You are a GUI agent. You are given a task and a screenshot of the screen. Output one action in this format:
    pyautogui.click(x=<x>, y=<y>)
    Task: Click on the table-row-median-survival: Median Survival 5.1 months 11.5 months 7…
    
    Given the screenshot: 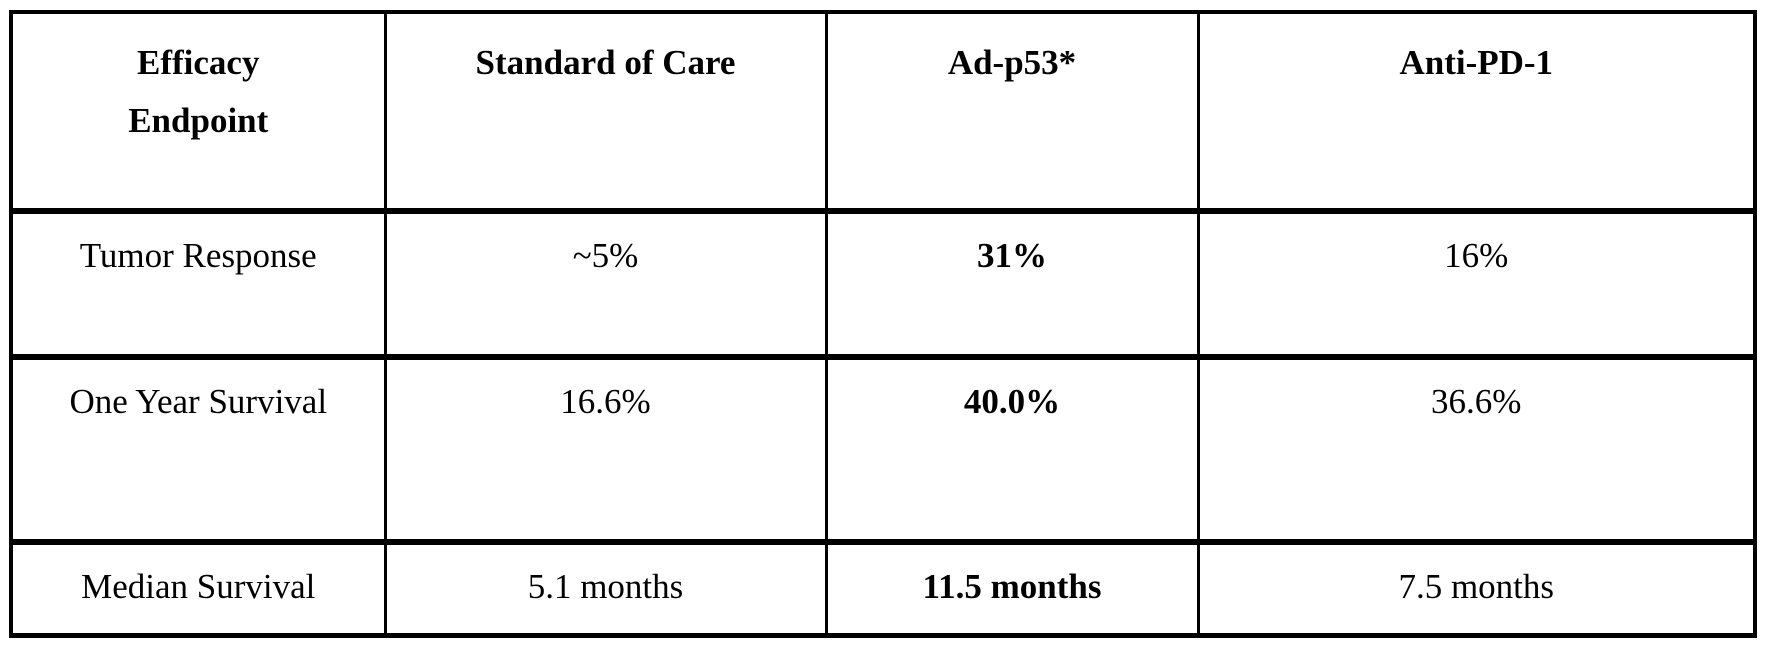 What is the action you would take?
    pyautogui.click(x=883, y=588)
    